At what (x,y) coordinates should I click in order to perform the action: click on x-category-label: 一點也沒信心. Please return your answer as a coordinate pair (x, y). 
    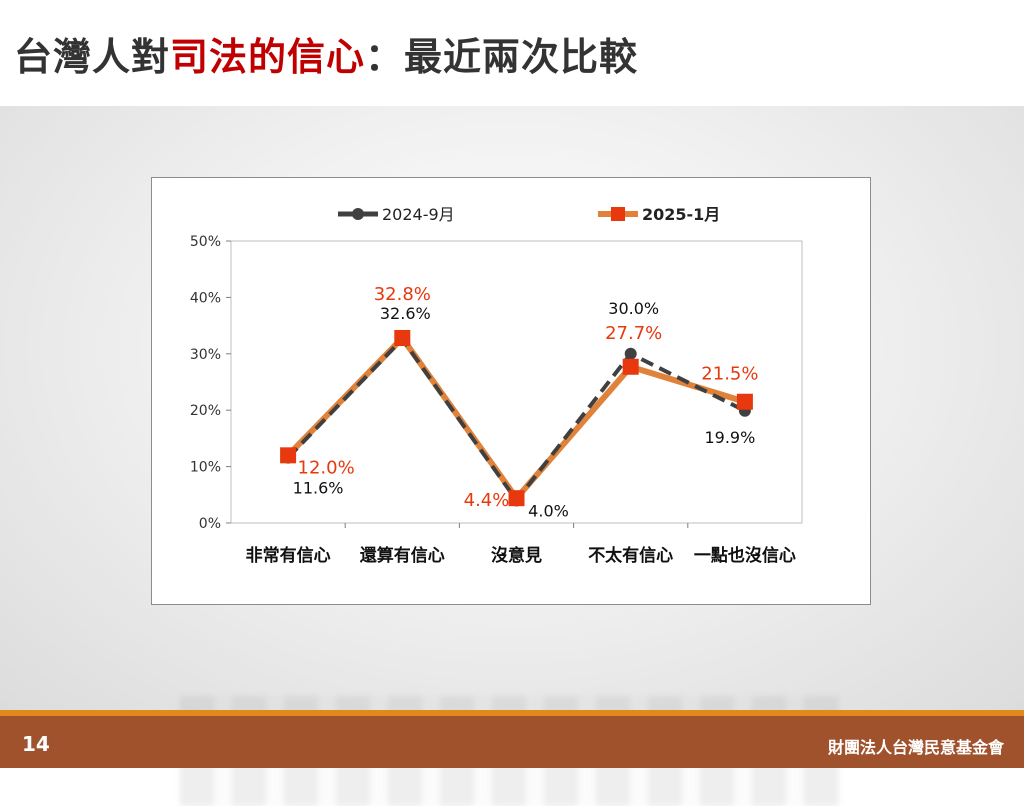
    Looking at the image, I should click on (745, 555).